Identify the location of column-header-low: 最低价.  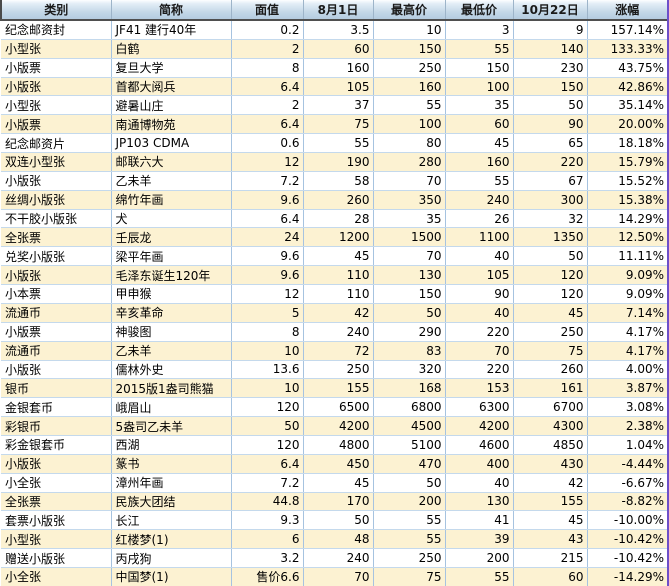
(479, 10).